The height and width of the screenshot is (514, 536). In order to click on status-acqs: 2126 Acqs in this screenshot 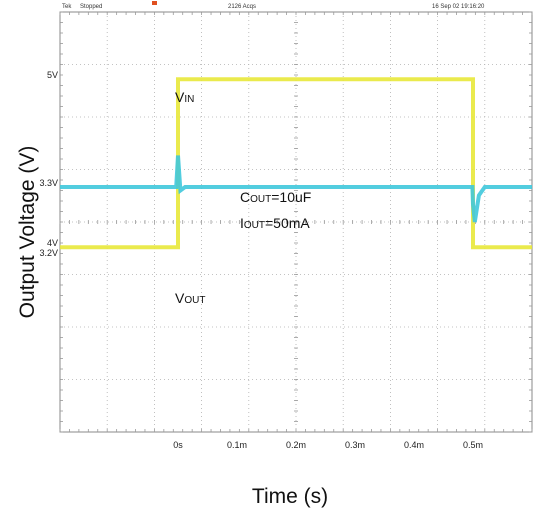, I will do `click(242, 7)`.